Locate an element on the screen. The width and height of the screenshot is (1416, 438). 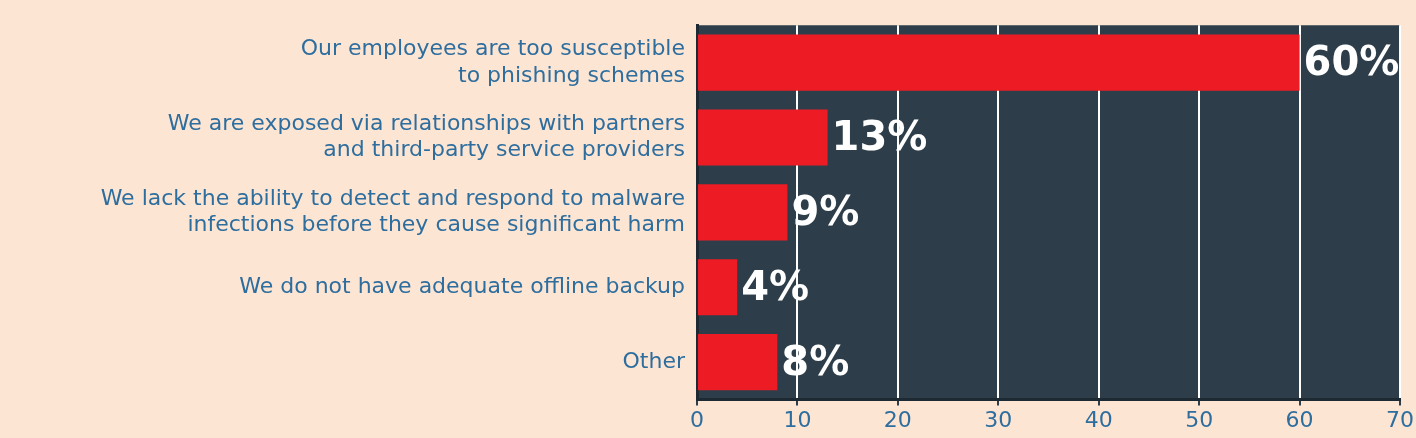
x-tick-label: 70 is located at coordinates (1400, 419).